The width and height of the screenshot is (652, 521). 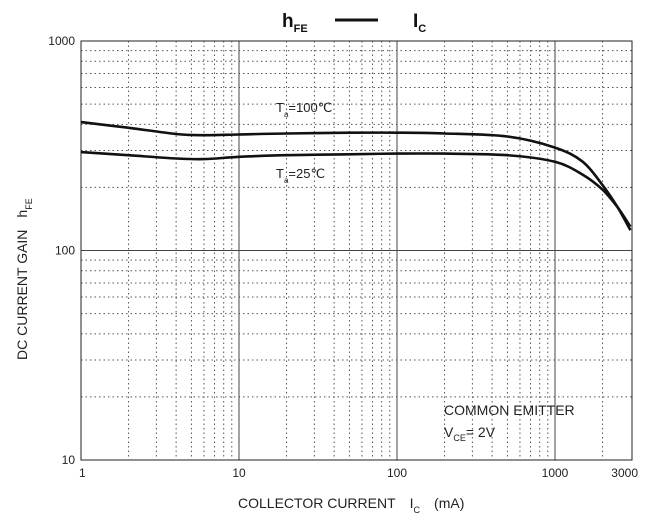 What do you see at coordinates (69, 460) in the screenshot?
I see `y-tick-label: 10` at bounding box center [69, 460].